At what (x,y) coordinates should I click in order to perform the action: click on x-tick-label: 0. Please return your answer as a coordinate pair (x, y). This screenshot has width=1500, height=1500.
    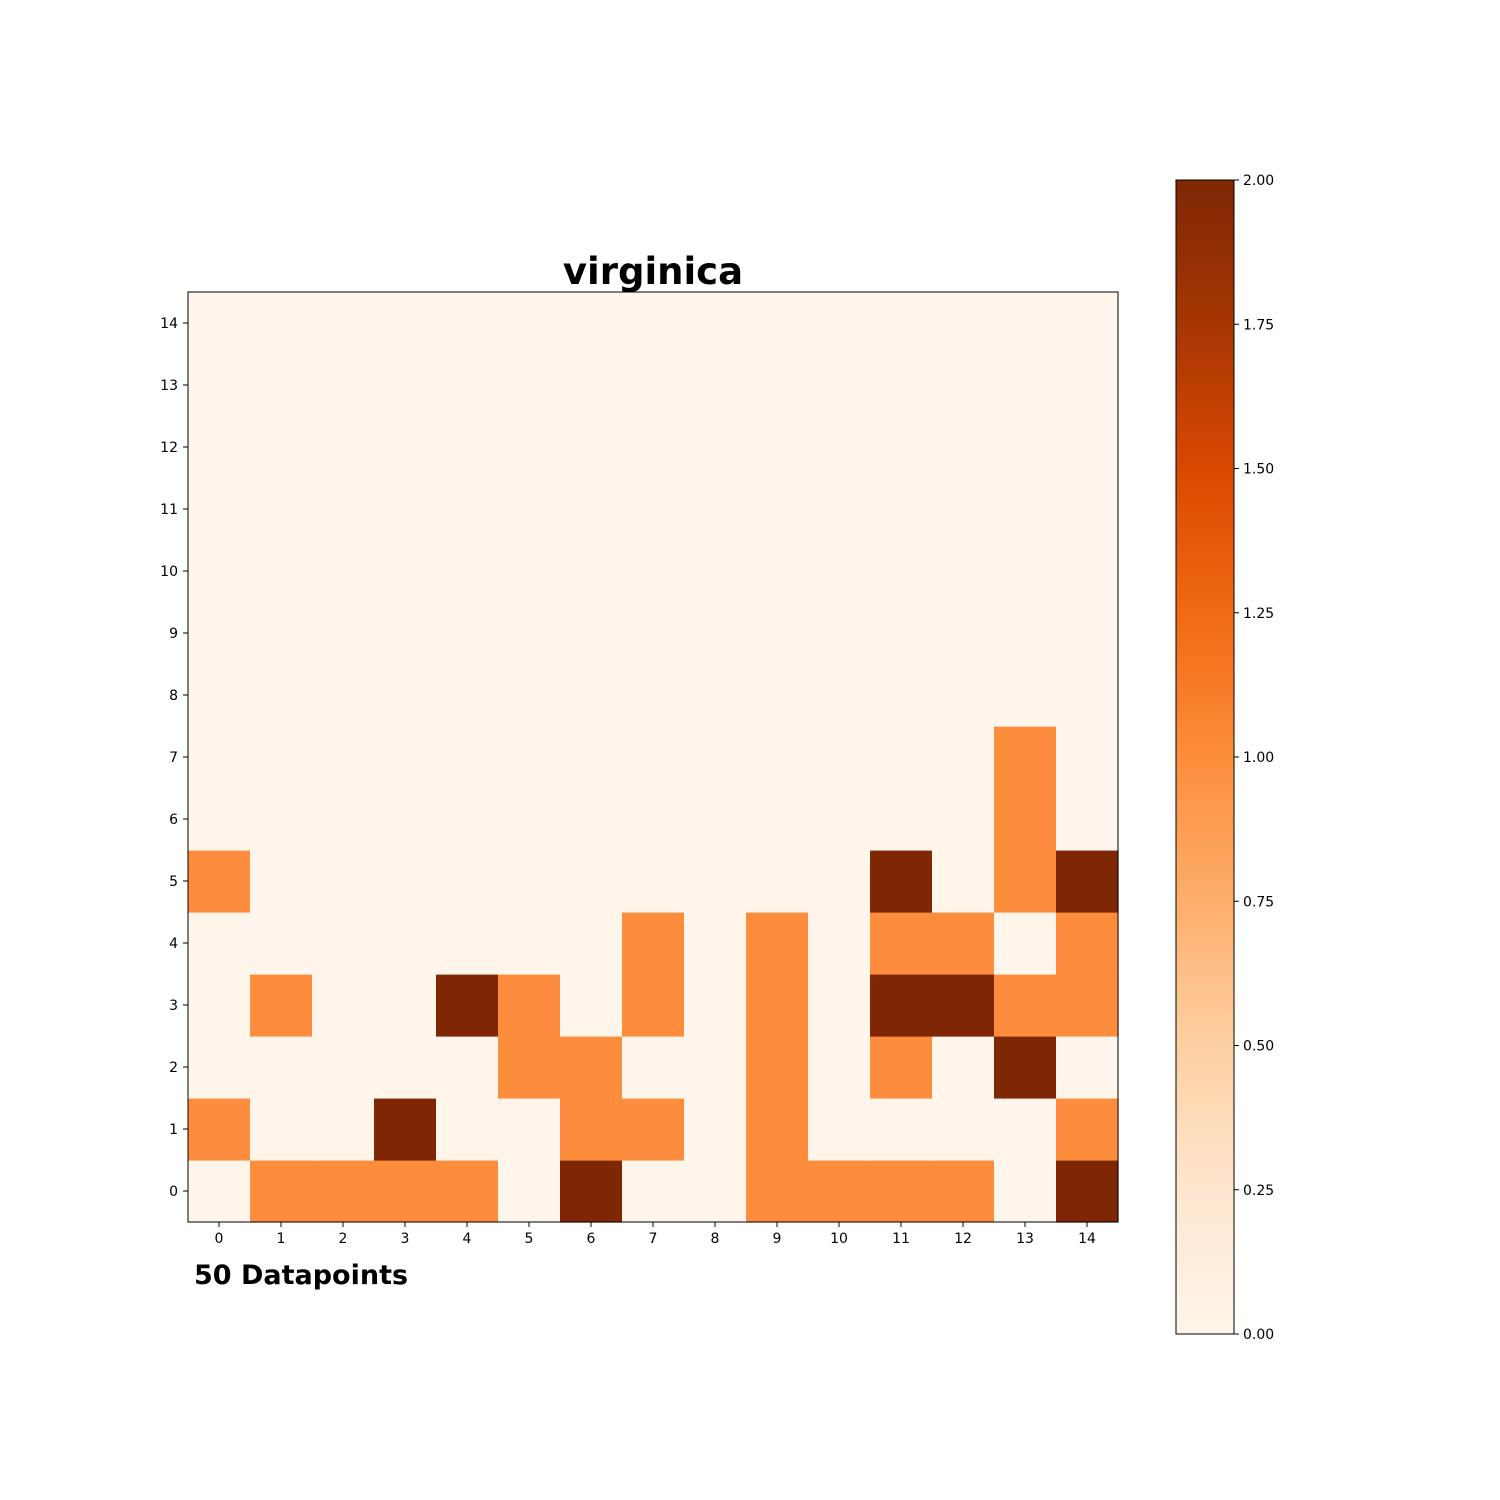
    Looking at the image, I should click on (219, 1239).